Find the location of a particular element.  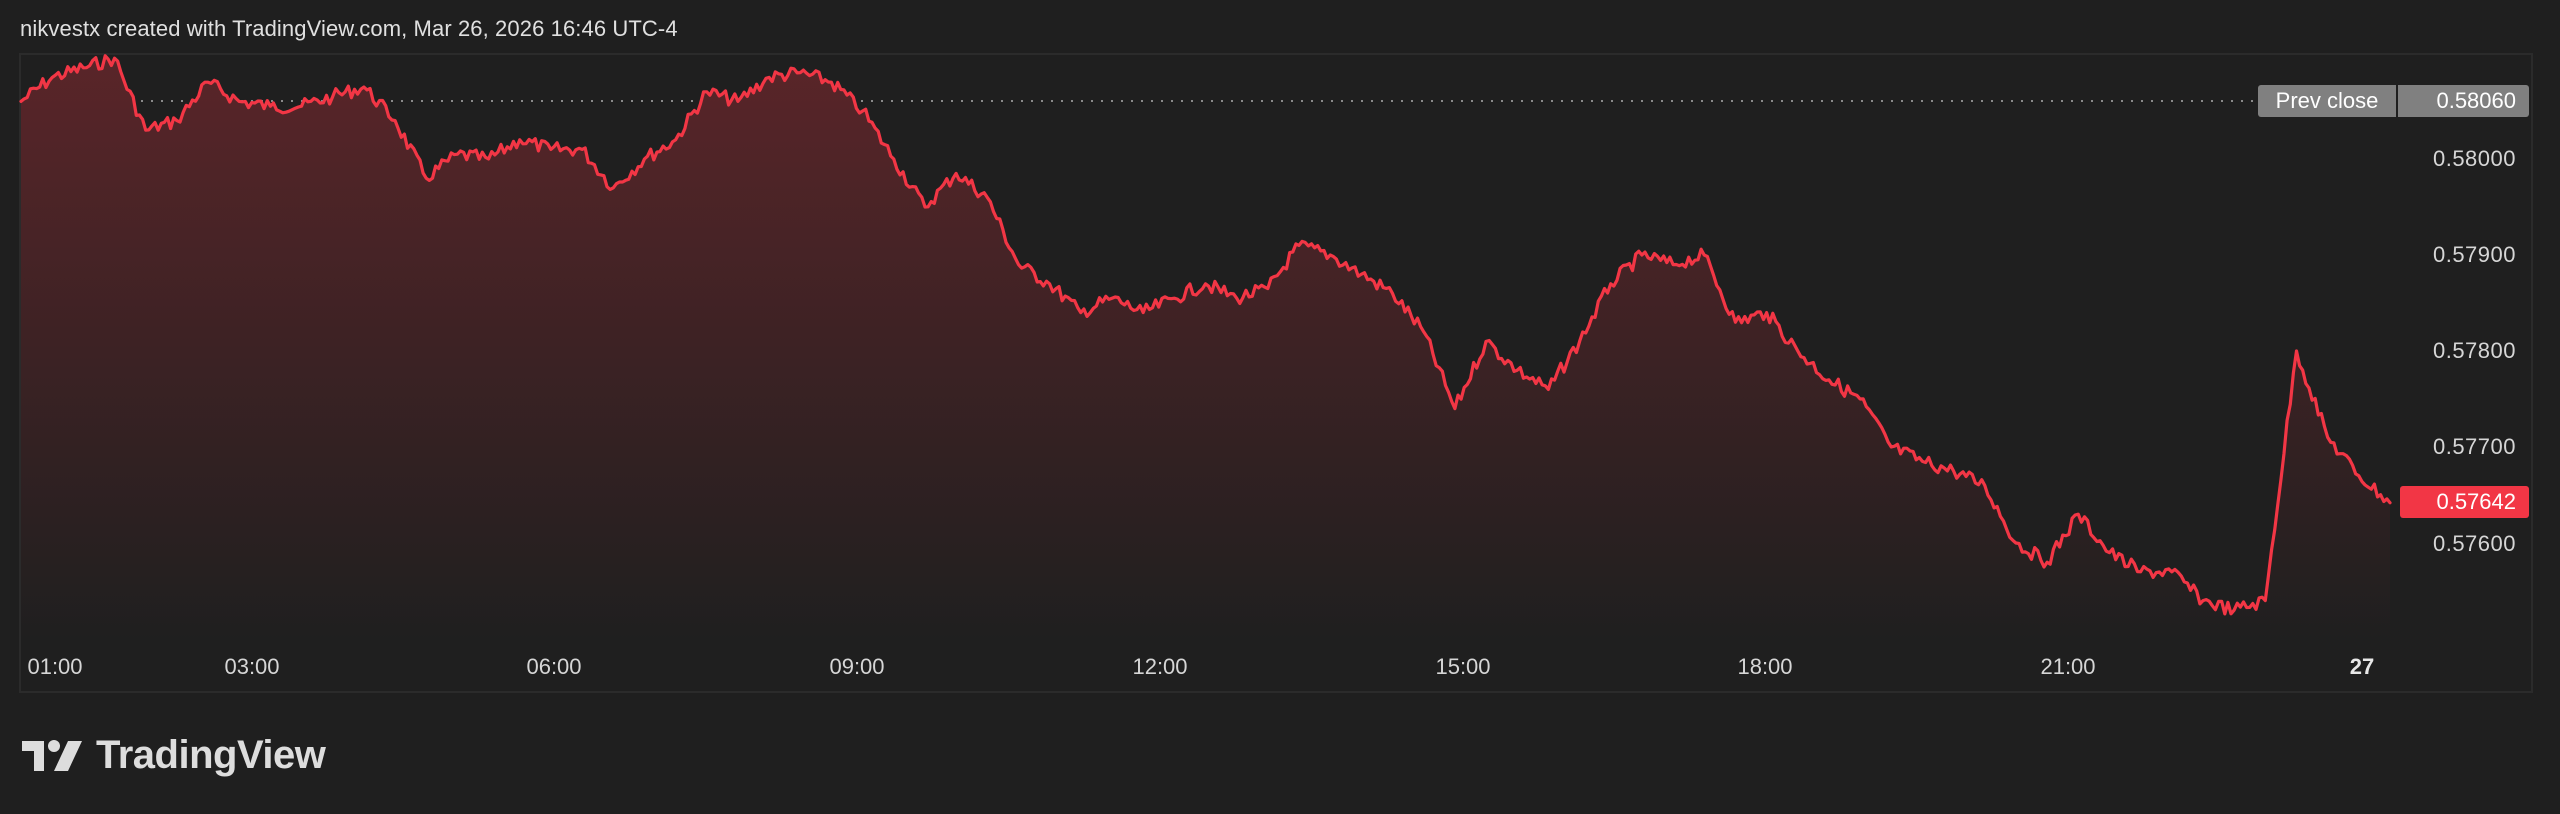

y-axis-label: 0.57600 is located at coordinates (2474, 543).